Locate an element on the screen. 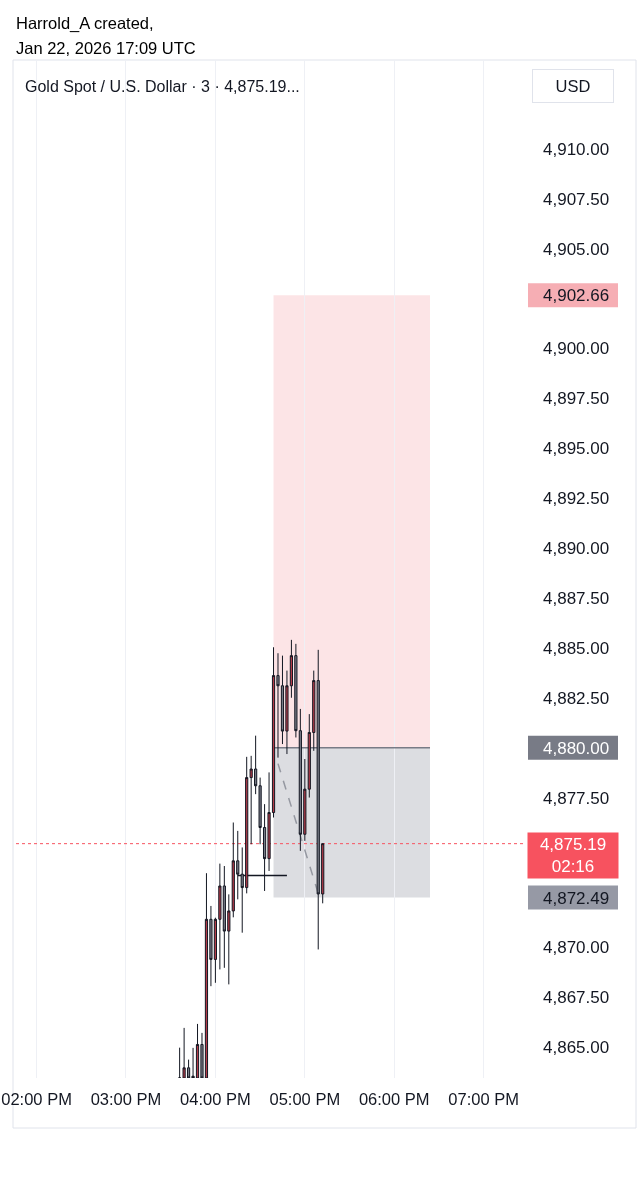 This screenshot has height=1200, width=640. x-tick-label: 05:00 PM is located at coordinates (305, 1098).